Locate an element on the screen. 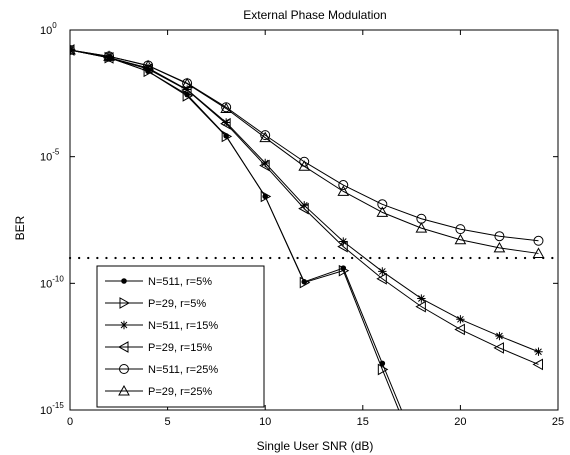  marker-dot is located at coordinates (124, 281).